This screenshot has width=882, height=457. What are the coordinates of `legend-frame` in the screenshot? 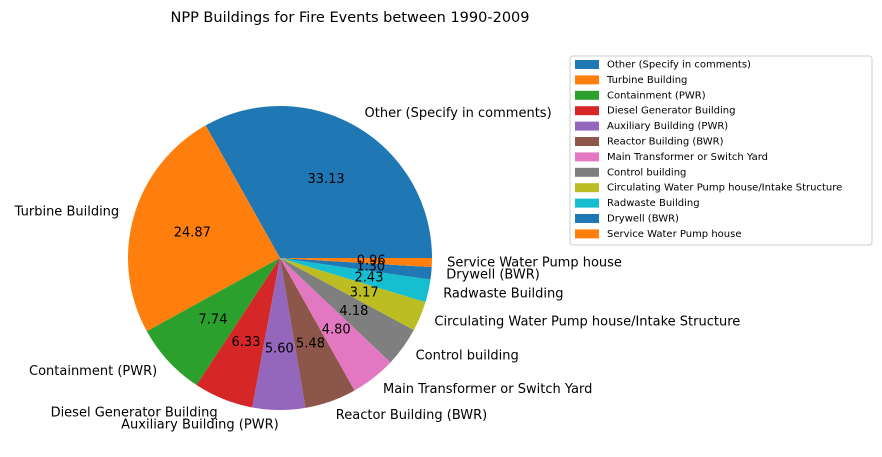 It's located at (721, 150).